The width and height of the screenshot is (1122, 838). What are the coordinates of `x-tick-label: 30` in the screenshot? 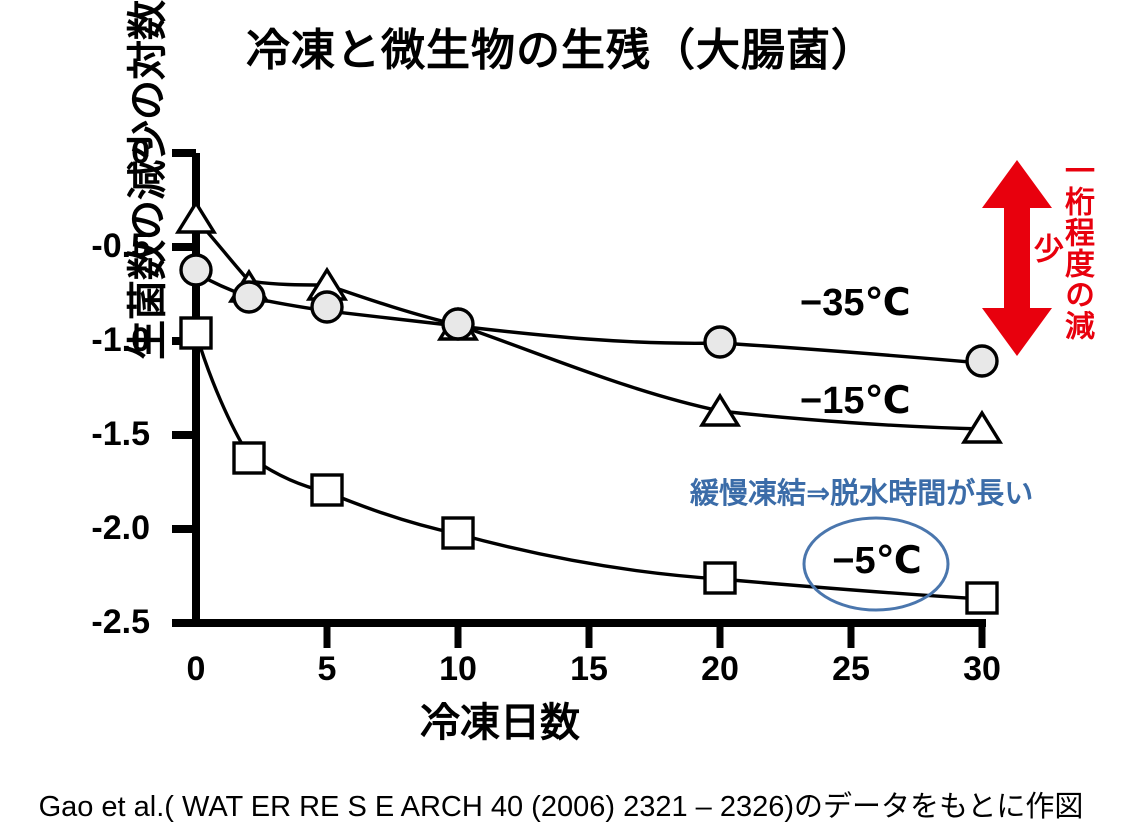 It's located at (982, 669).